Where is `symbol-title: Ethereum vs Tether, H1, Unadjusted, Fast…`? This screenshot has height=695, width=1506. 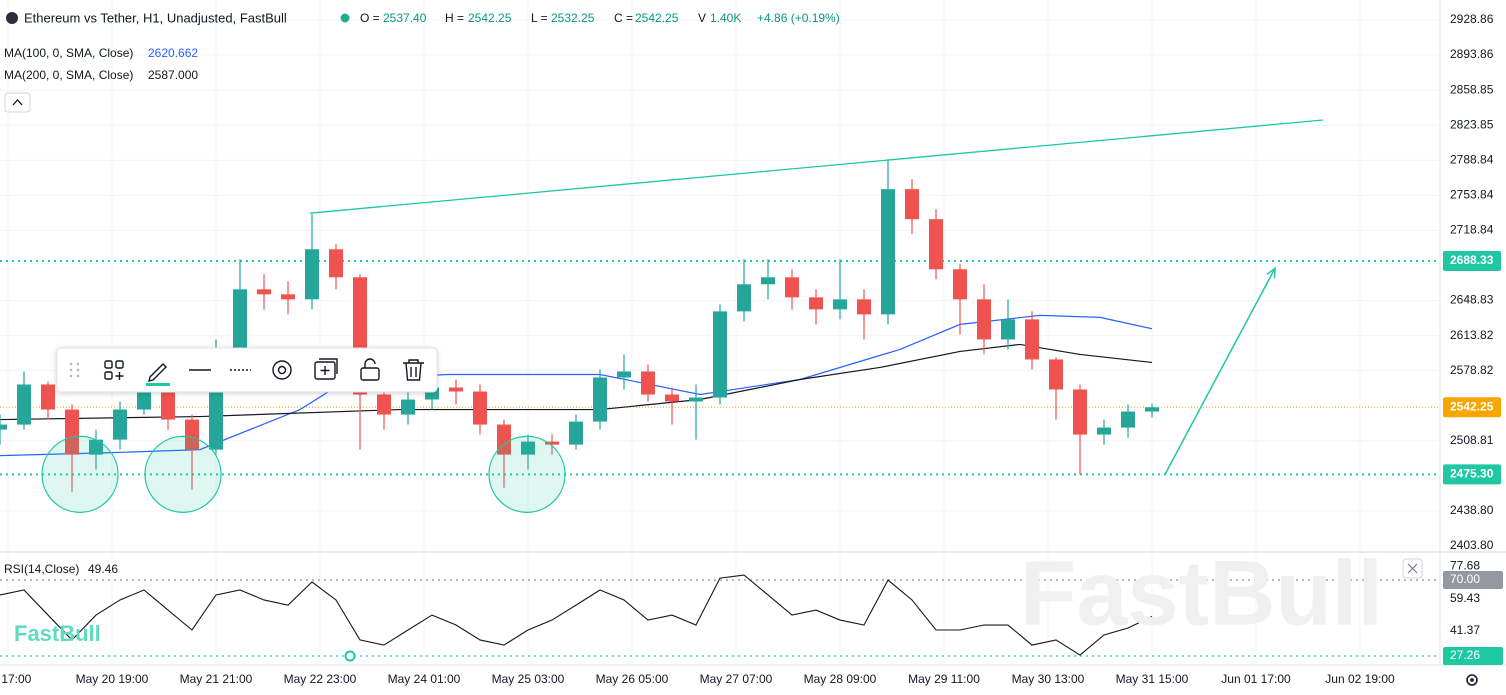
symbol-title: Ethereum vs Tether, H1, Unadjusted, Fast… is located at coordinates (155, 17).